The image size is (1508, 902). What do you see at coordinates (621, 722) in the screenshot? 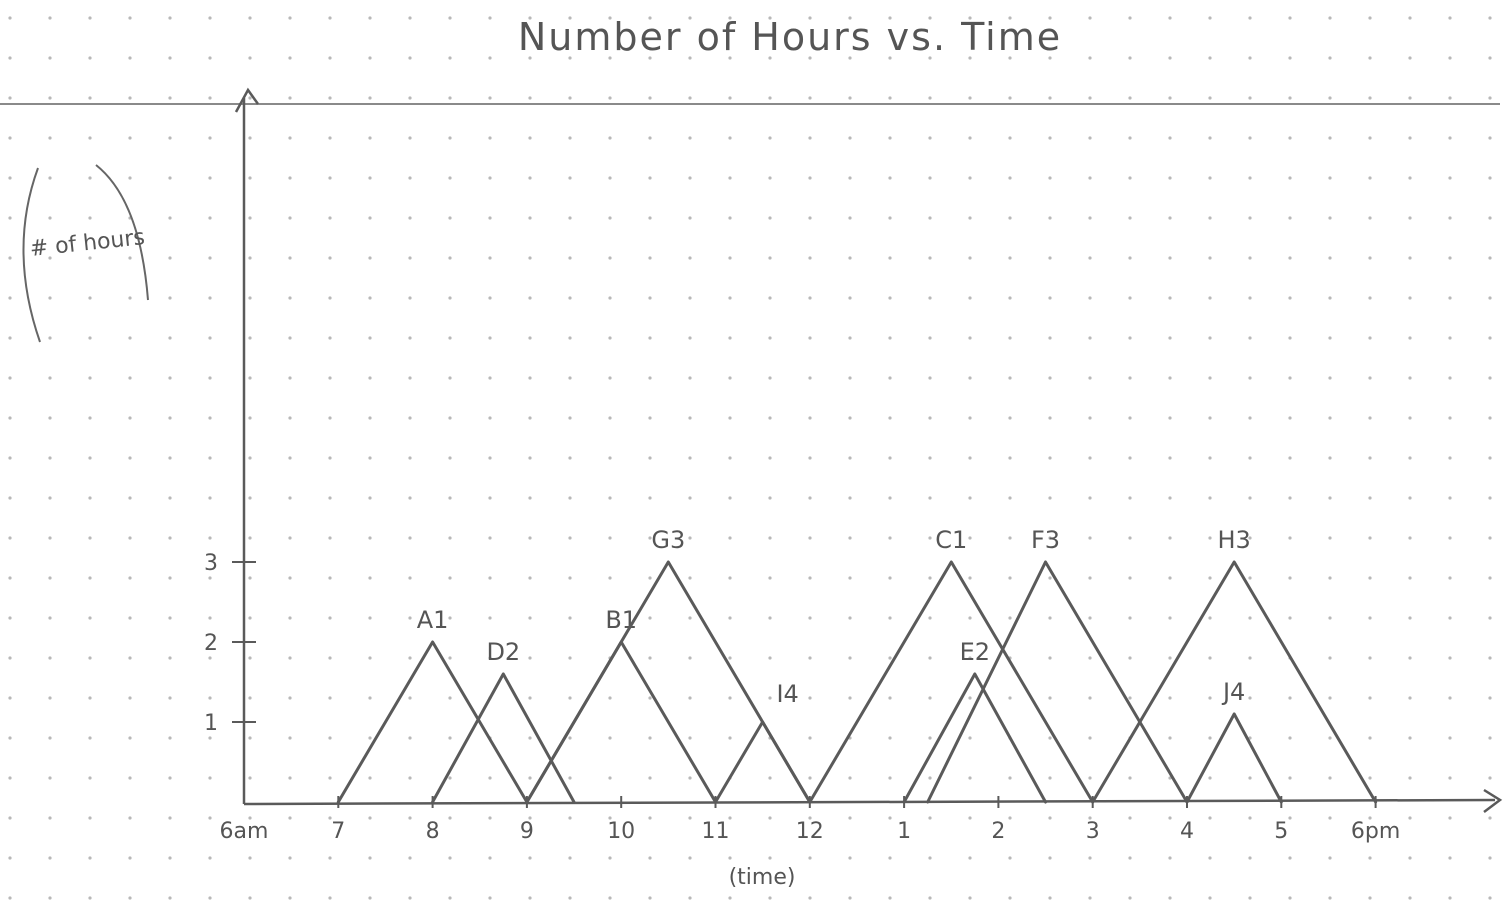
I see `series-line-b1` at bounding box center [621, 722].